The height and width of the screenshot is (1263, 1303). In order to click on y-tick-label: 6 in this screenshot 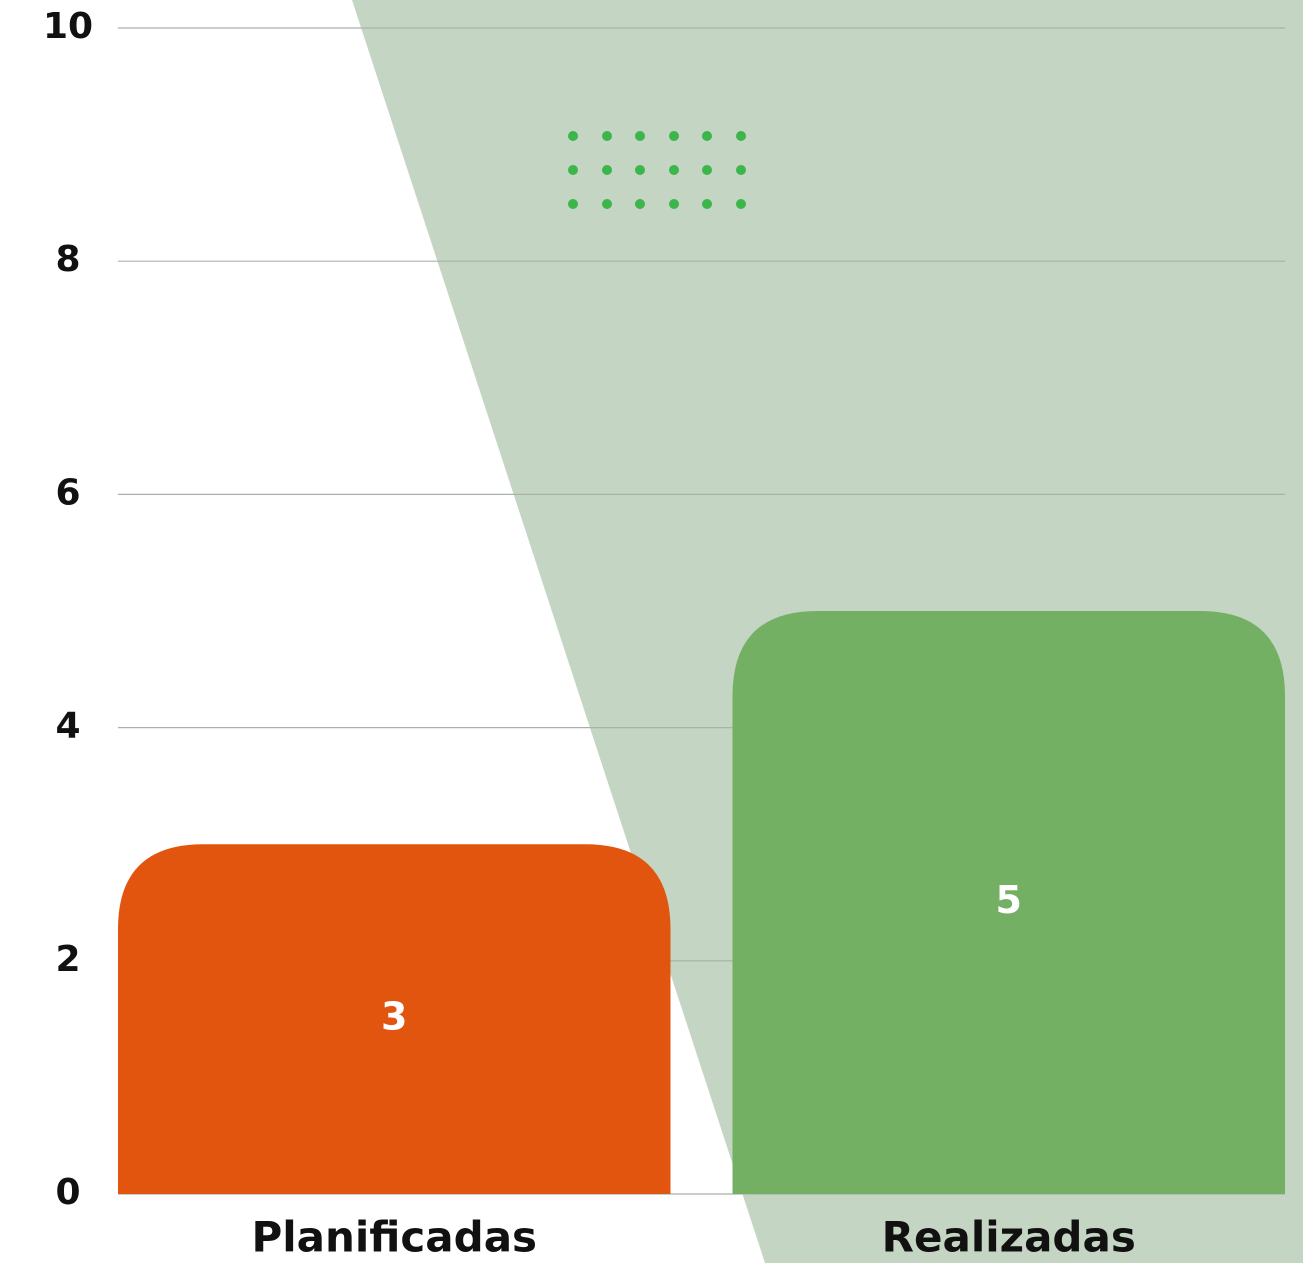, I will do `click(67, 492)`.